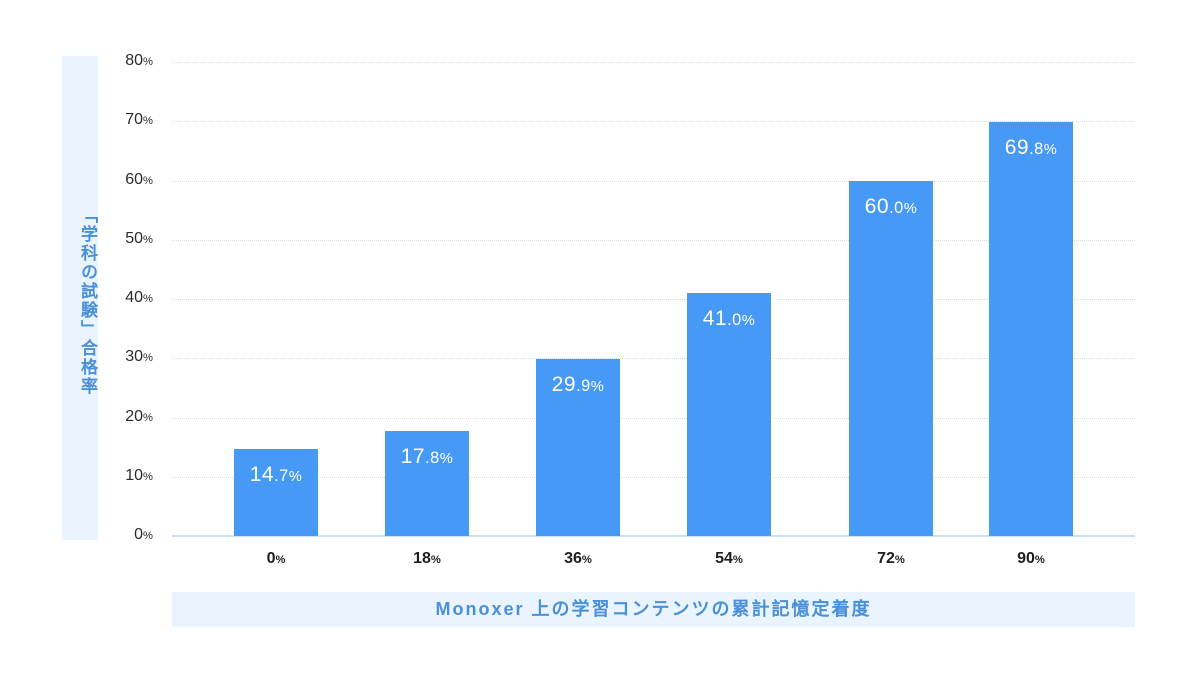  What do you see at coordinates (422, 558) in the screenshot?
I see `x-tick-number: 18` at bounding box center [422, 558].